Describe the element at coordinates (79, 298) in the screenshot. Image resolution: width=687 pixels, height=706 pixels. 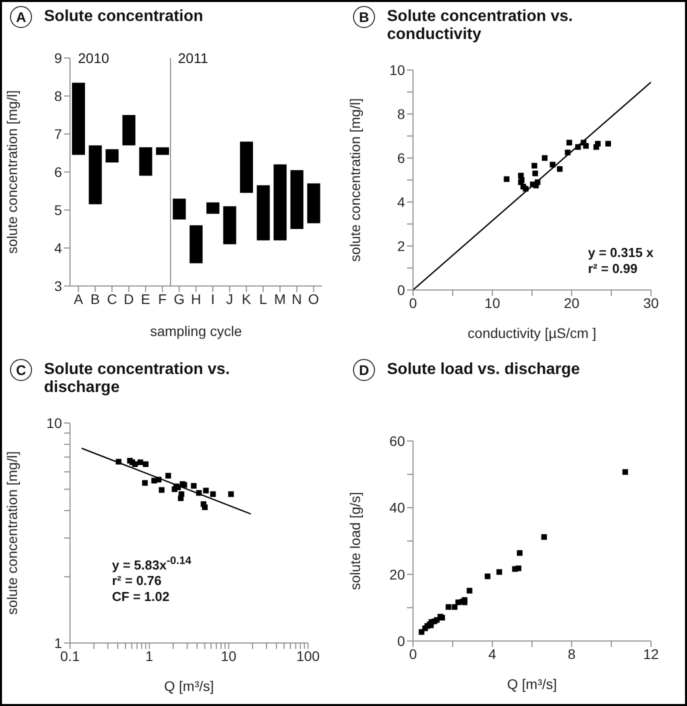
I see `x-tick-label: A` at that location.